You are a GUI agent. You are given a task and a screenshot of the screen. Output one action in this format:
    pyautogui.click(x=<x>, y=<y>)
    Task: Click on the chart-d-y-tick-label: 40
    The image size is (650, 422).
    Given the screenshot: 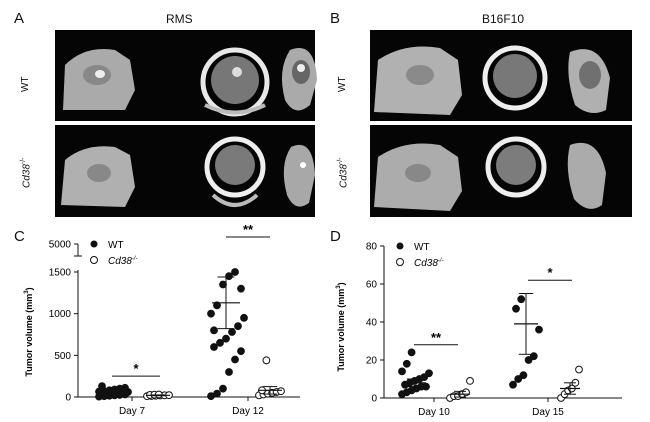 What is the action you would take?
    pyautogui.click(x=372, y=323)
    